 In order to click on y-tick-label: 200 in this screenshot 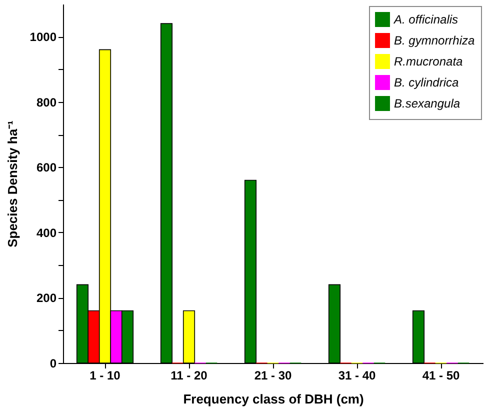, I will do `click(46, 298)`.